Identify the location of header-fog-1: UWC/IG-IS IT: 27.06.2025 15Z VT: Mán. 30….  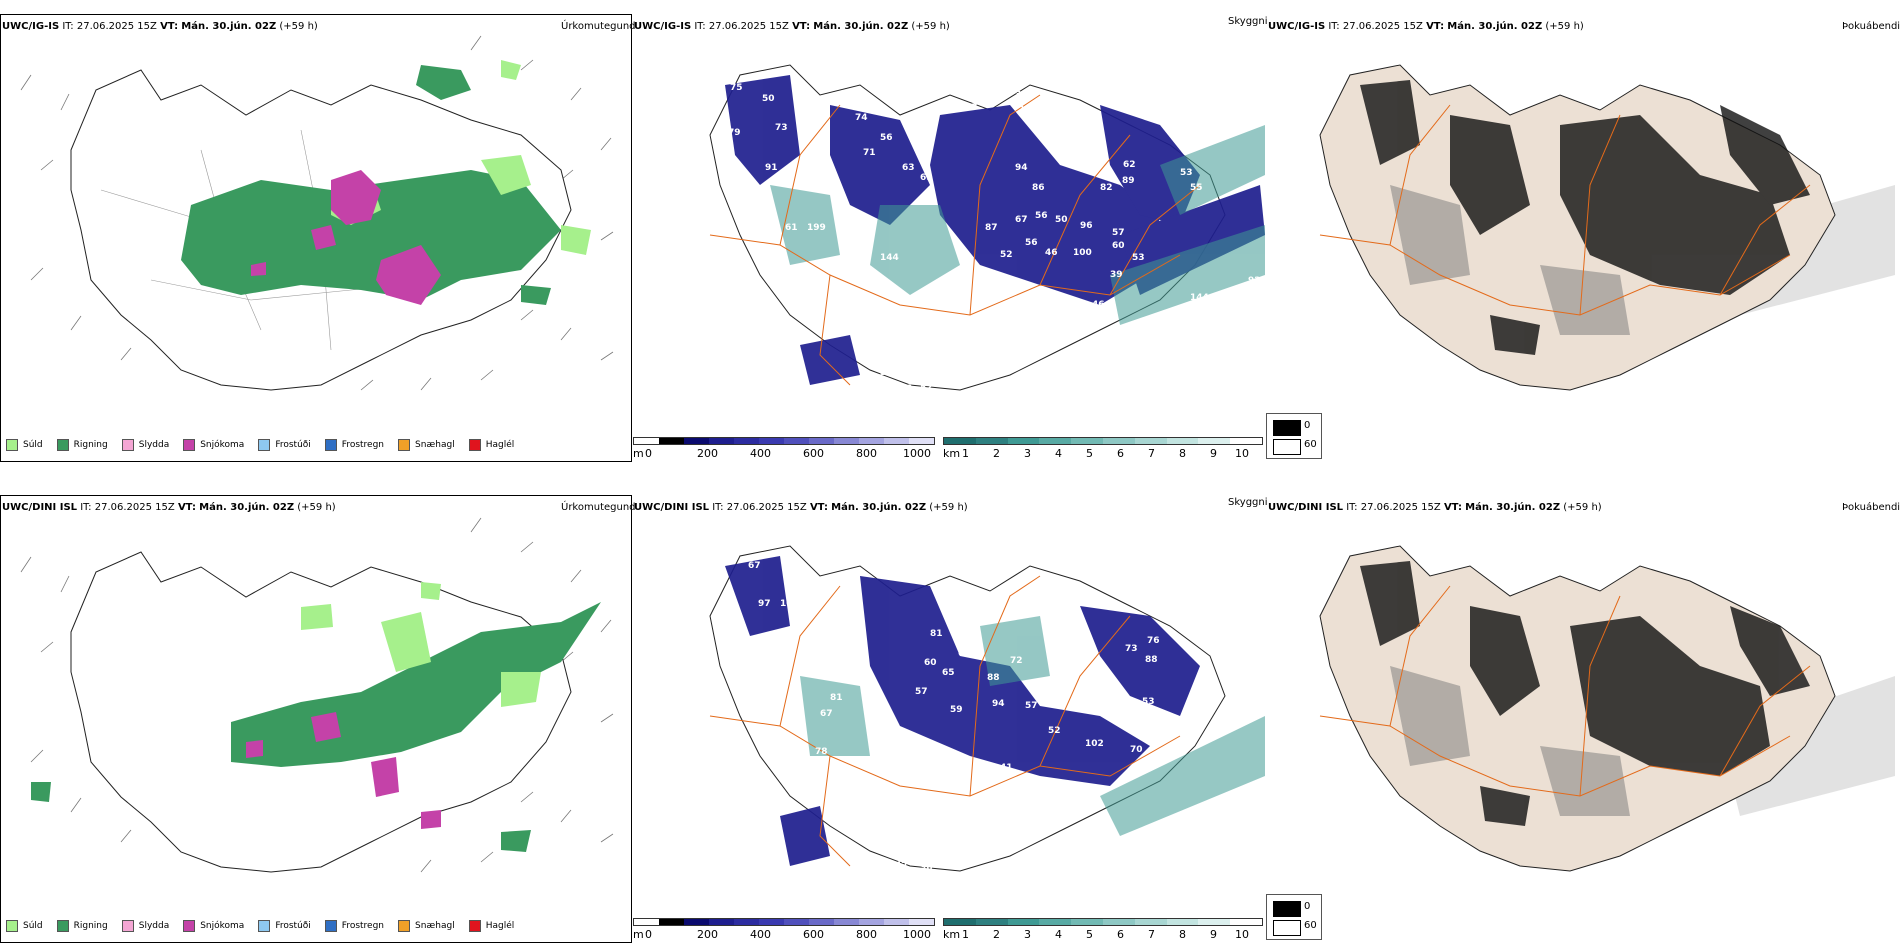
(1426, 26).